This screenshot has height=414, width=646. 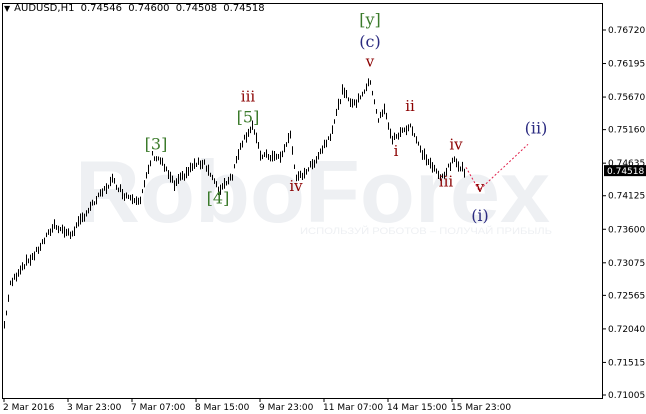 What do you see at coordinates (149, 8) in the screenshot?
I see `high-value: 0.74600` at bounding box center [149, 8].